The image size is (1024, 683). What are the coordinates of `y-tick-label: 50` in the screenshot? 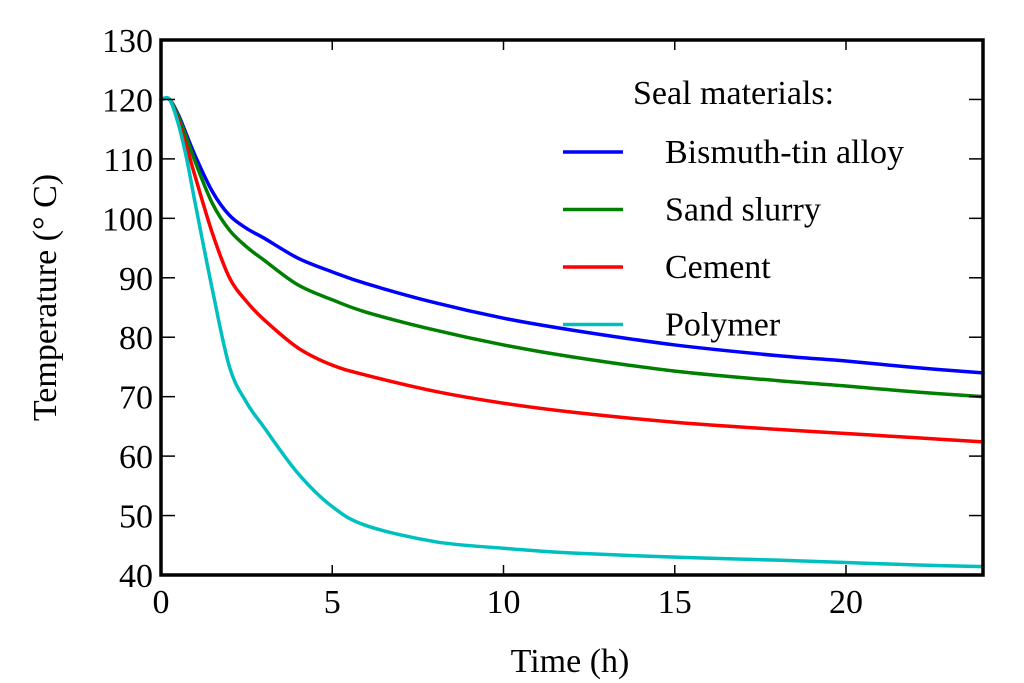 It's located at (136, 517).